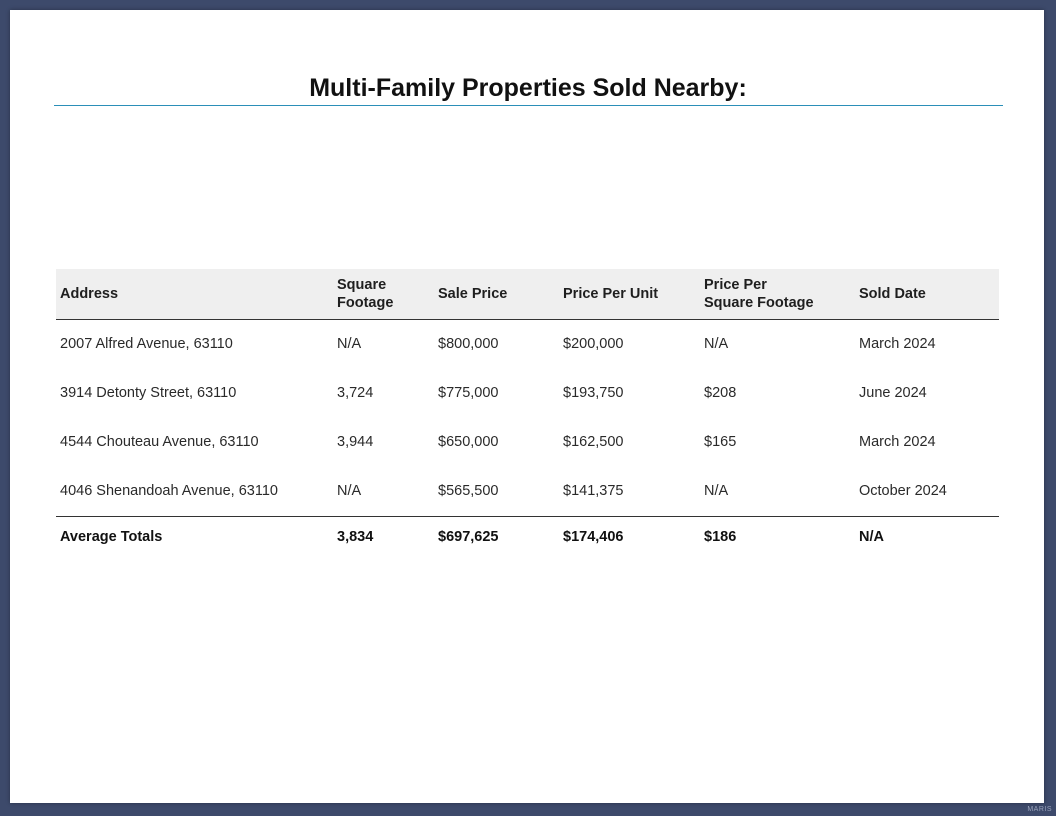 The image size is (1056, 816). I want to click on cell-address: 4544 Chouteau Avenue, 63110, so click(159, 442).